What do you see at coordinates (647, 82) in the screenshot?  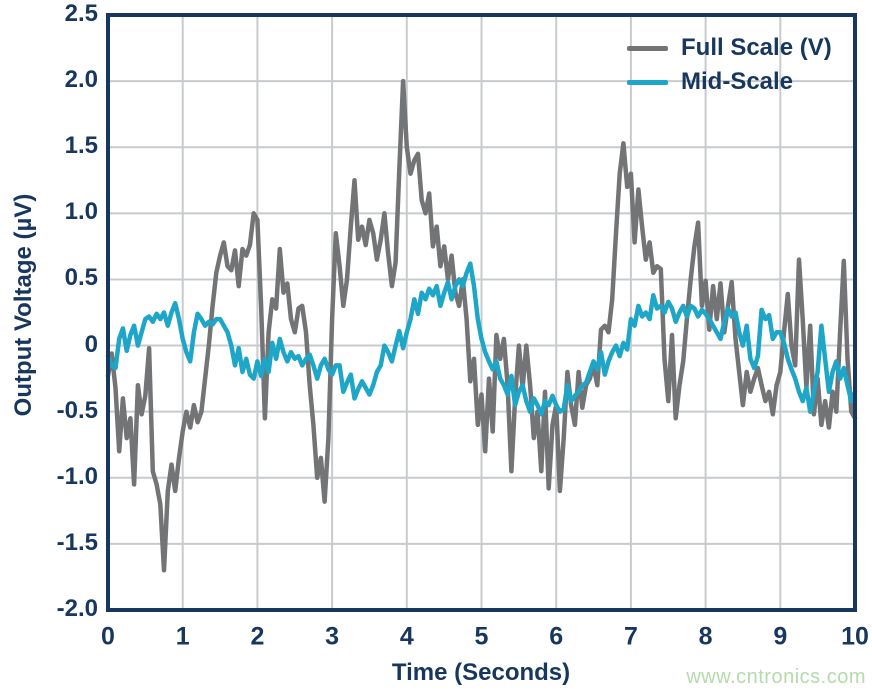 I see `mid-scale-line-swatch` at bounding box center [647, 82].